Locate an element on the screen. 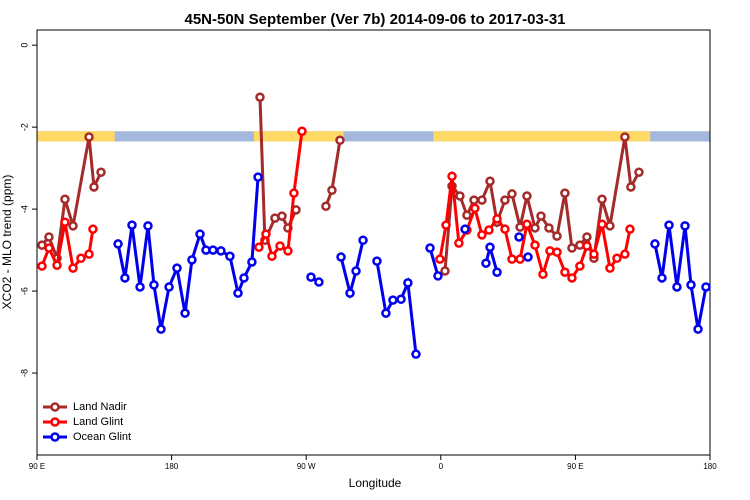  land-band is located at coordinates (542, 136).